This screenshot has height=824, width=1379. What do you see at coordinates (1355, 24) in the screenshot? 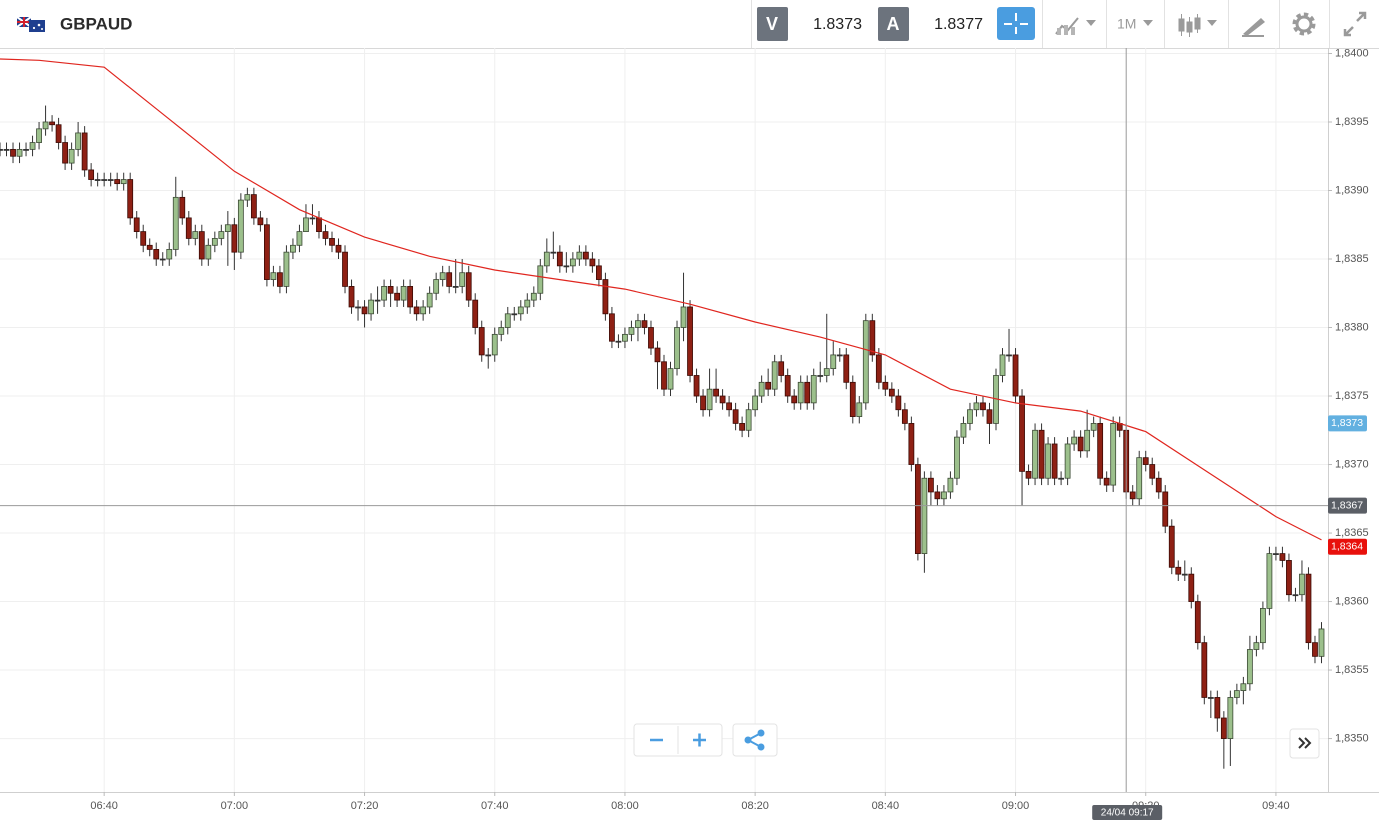
I see `fullscreen-button` at bounding box center [1355, 24].